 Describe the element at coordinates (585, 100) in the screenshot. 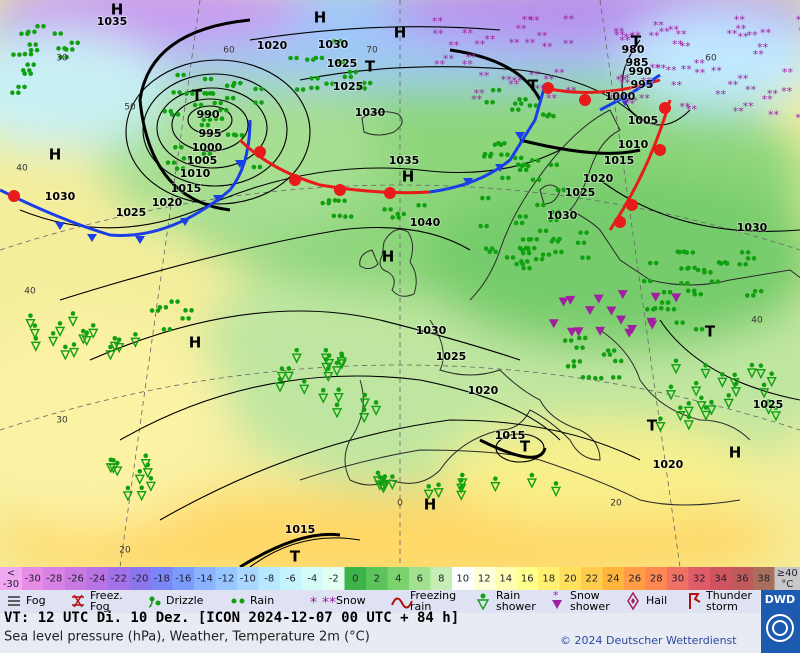

I see `warm-front-bulge` at that location.